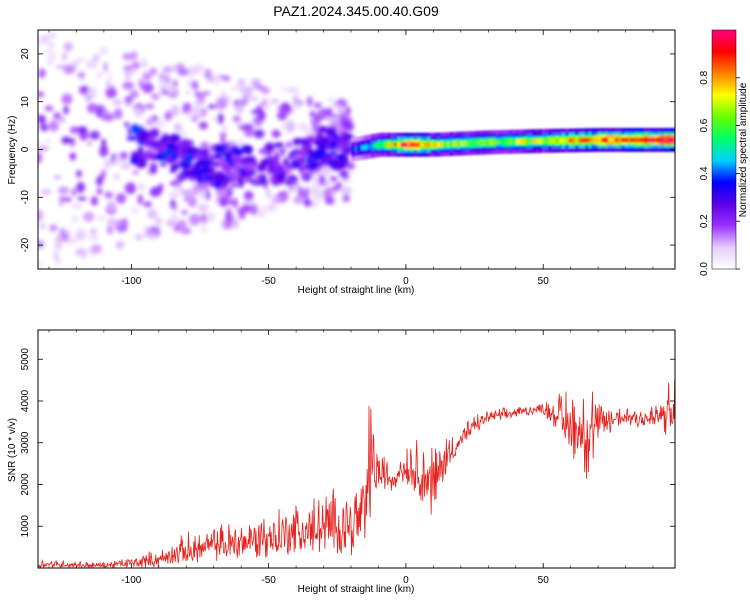 The image size is (750, 600). Describe the element at coordinates (719, 173) in the screenshot. I see `colorbar-ticks: 0.0 0.2 0.4 0.6 0.8` at that location.